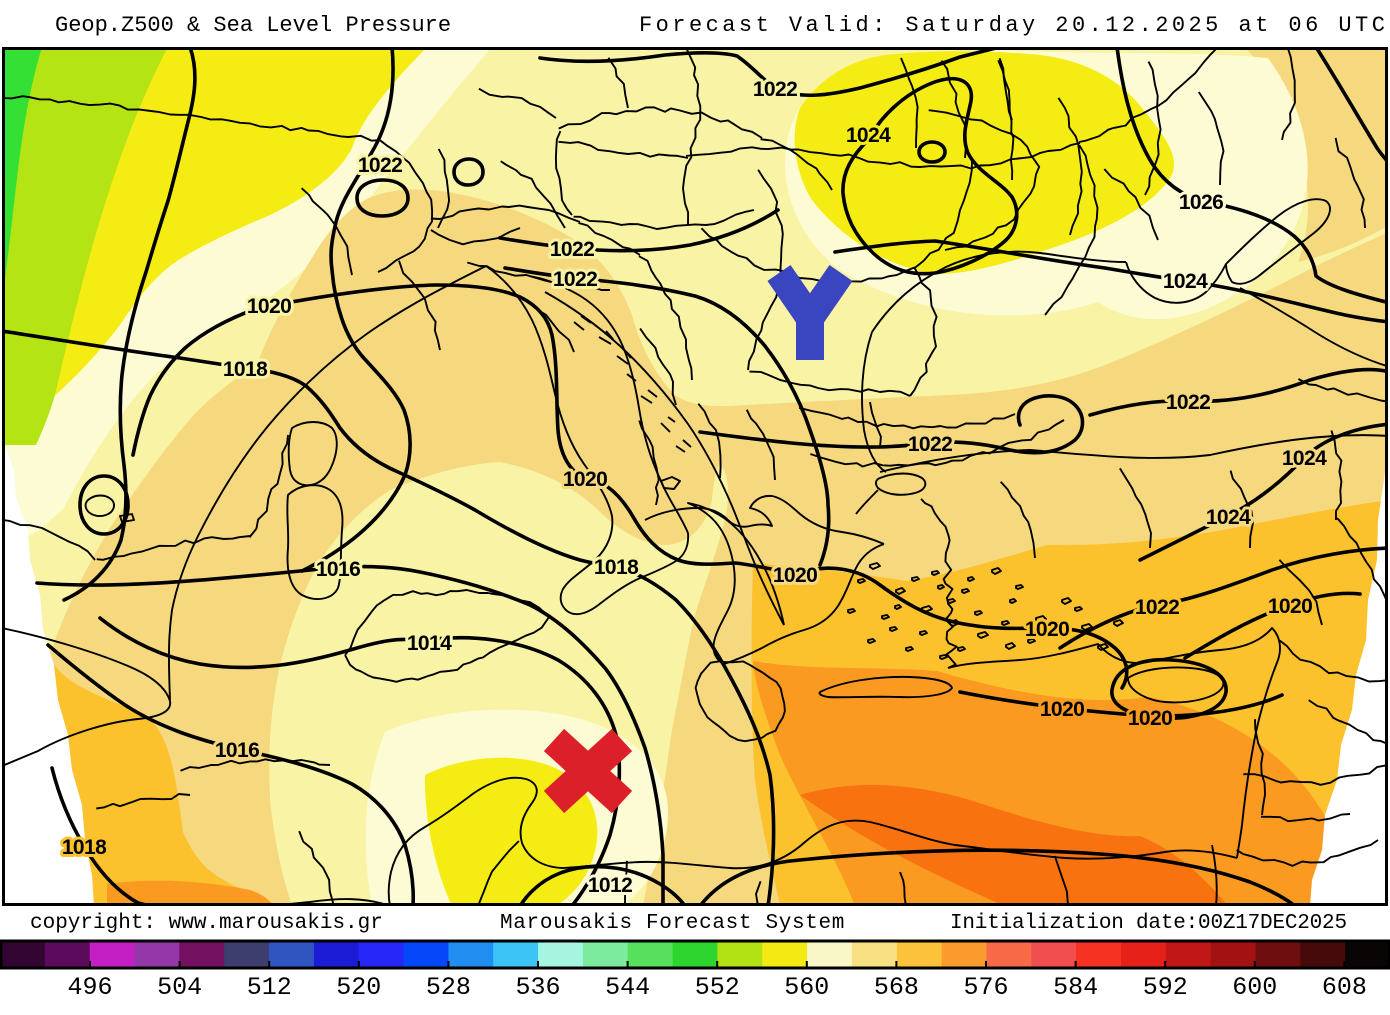 The image size is (1390, 1015). I want to click on svg-text: 536, so click(537, 987).